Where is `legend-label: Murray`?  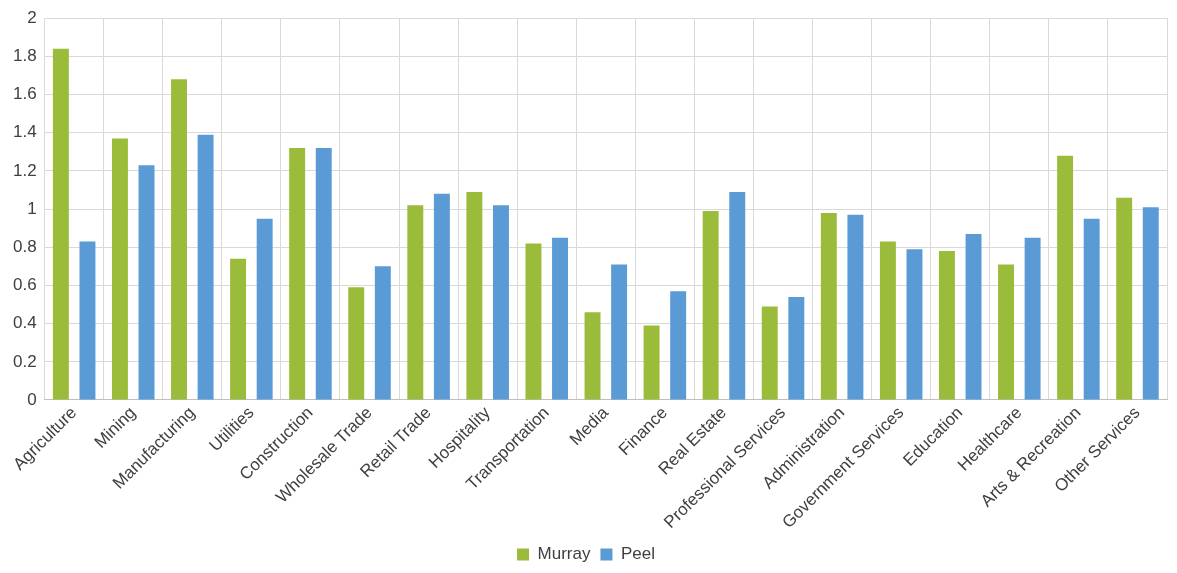 legend-label: Murray is located at coordinates (564, 554).